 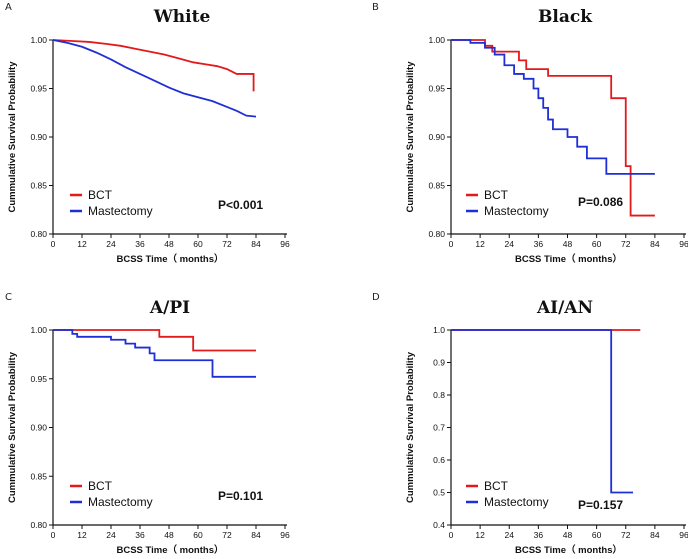 I want to click on panel-letter: A, so click(x=8, y=7).